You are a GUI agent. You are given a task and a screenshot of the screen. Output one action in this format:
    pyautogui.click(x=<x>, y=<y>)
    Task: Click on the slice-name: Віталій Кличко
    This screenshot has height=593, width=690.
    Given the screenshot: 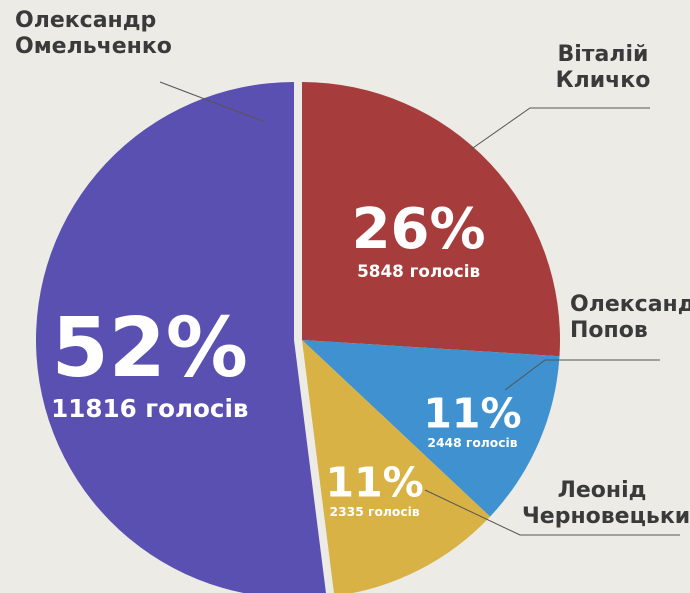 What is the action you would take?
    pyautogui.click(x=603, y=67)
    